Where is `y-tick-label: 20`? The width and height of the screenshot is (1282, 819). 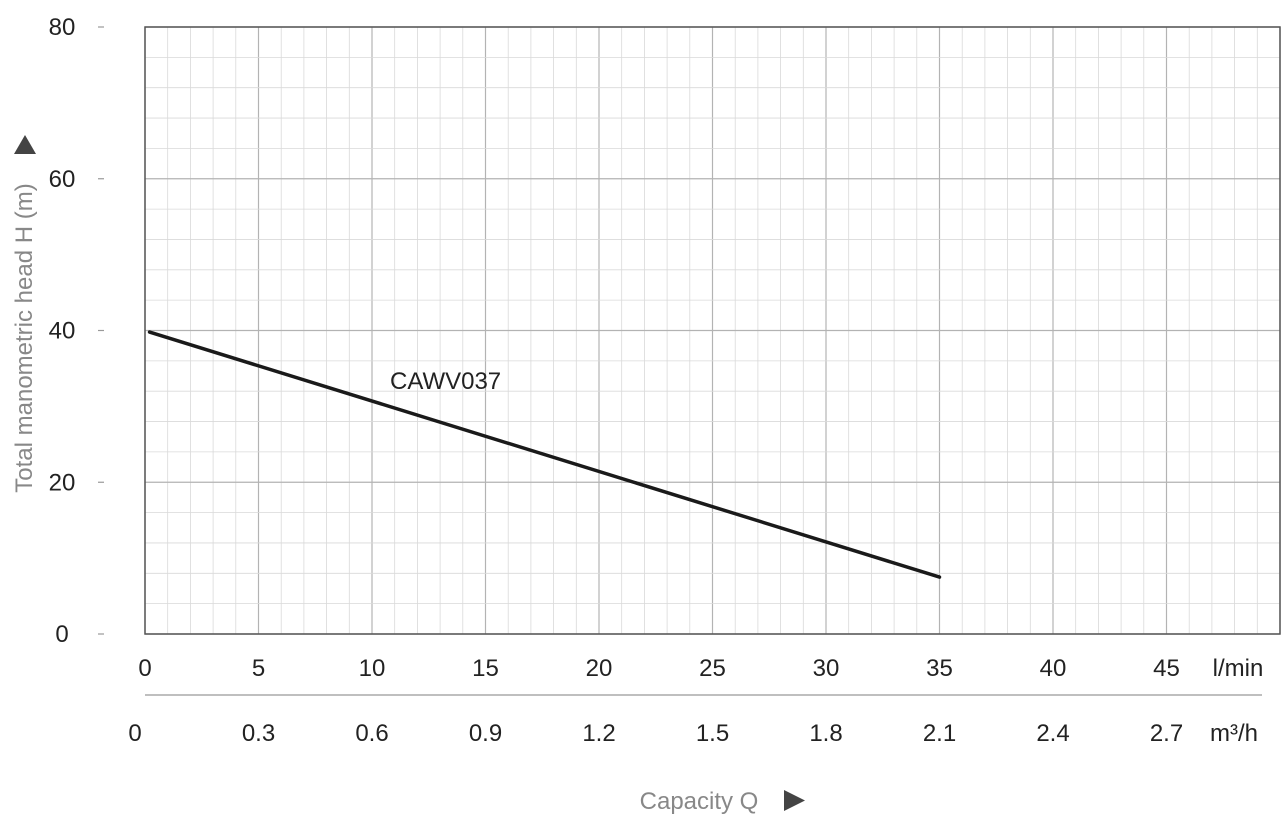 y-tick-label: 20 is located at coordinates (62, 482).